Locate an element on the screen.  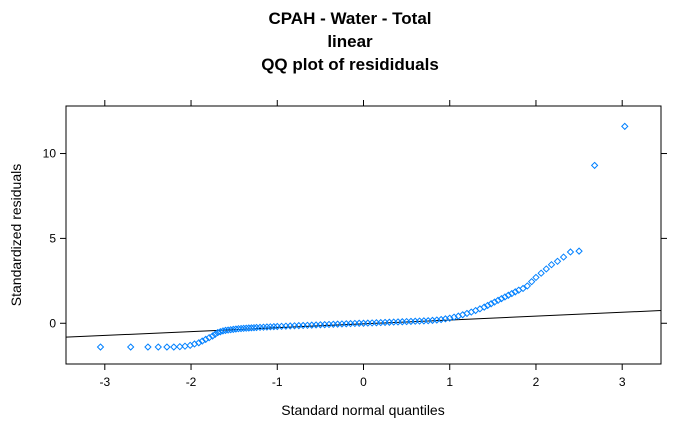
chart-title-line-1: CPAH - Water - Total is located at coordinates (350, 18).